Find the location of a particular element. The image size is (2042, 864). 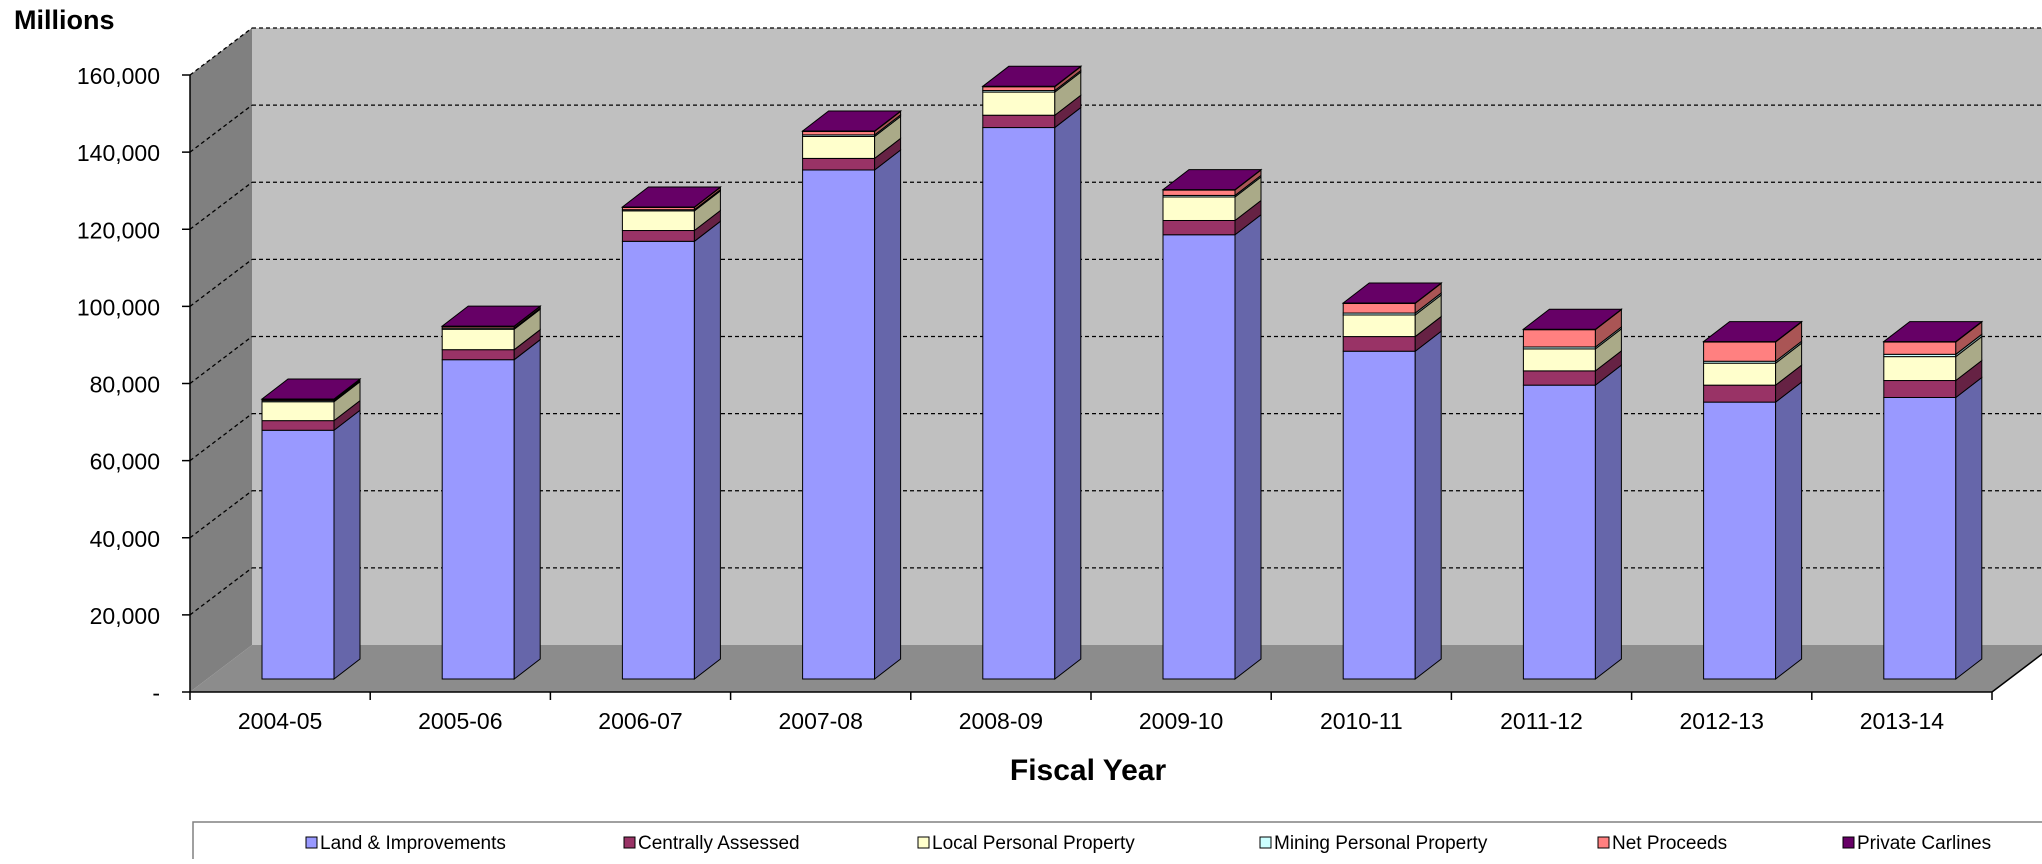

x-tick-label: 2011-12 is located at coordinates (1541, 721).